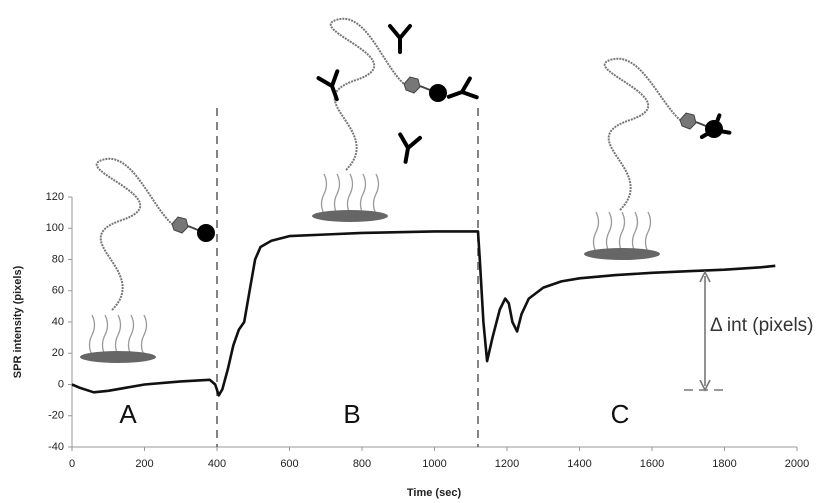  I want to click on annotation: B, so click(351, 414).